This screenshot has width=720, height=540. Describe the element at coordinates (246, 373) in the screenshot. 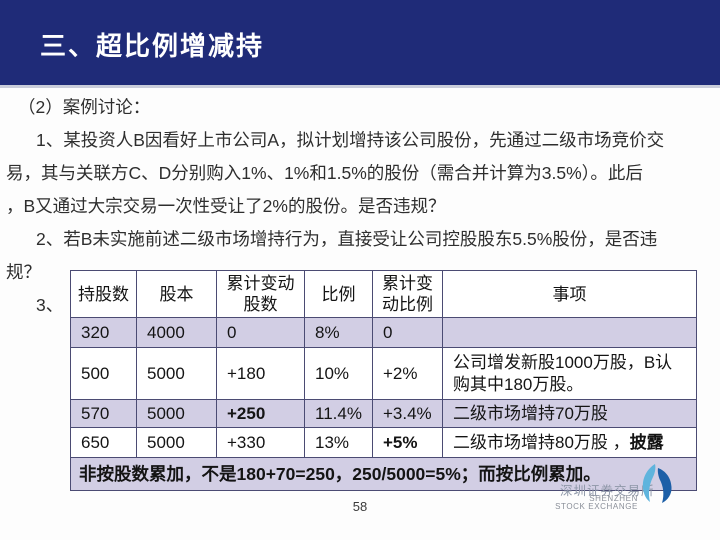

I see `table-cell-text: +180` at that location.